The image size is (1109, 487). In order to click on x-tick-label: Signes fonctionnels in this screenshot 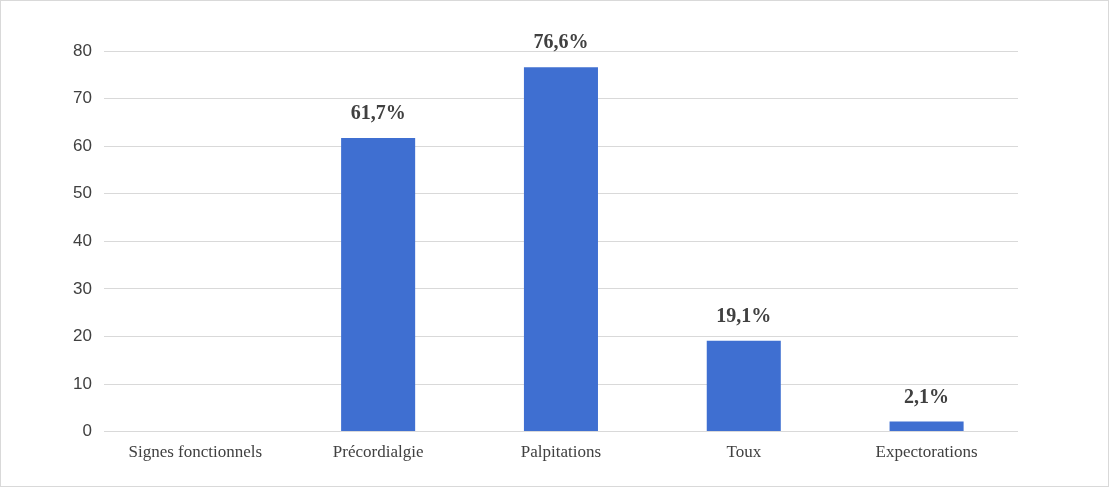, I will do `click(195, 452)`.